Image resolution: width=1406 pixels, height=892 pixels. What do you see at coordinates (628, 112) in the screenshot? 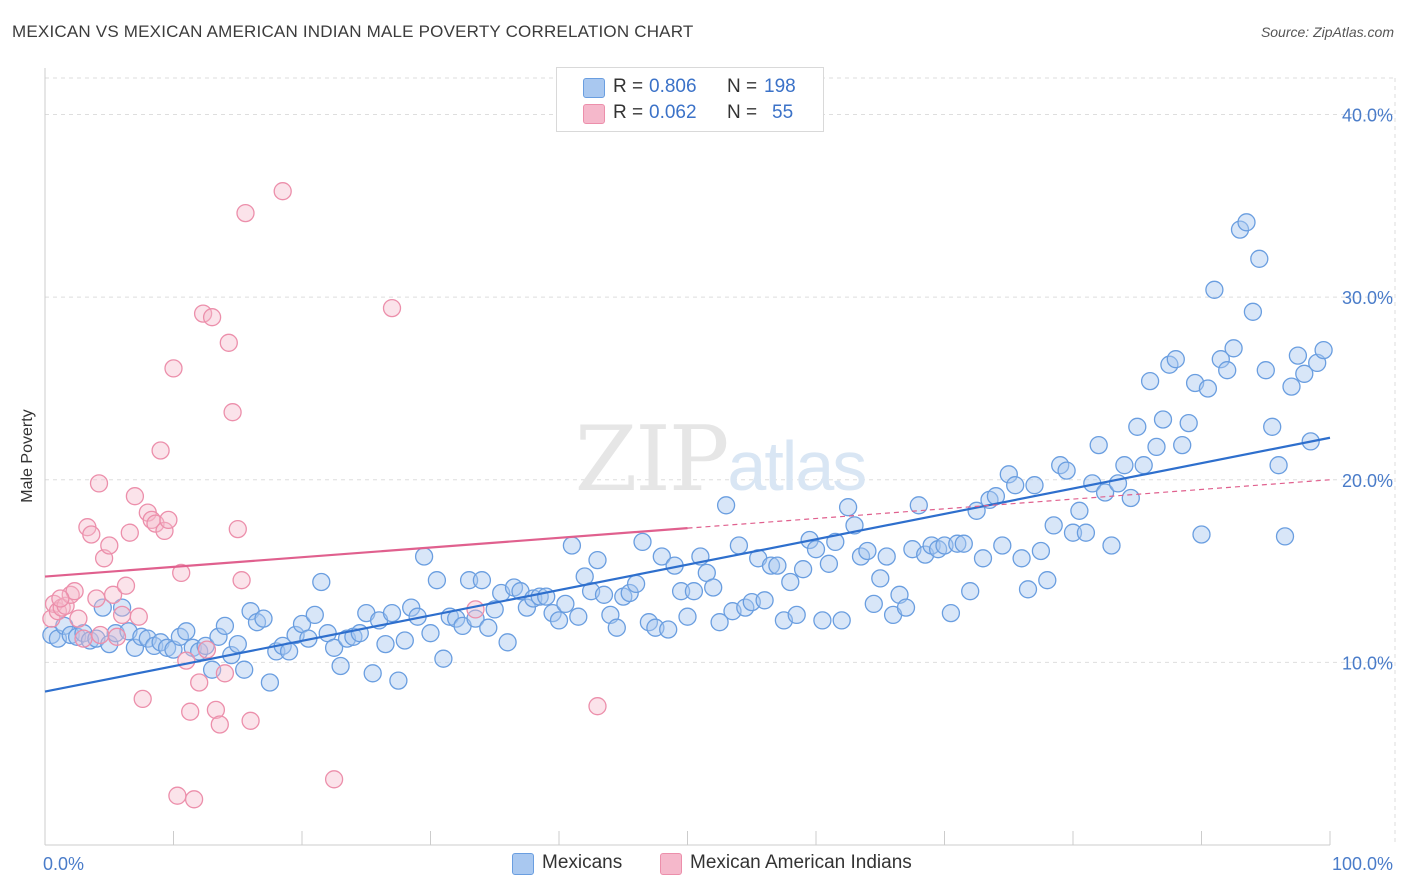
I see `legend-r-label: R =` at bounding box center [628, 112].